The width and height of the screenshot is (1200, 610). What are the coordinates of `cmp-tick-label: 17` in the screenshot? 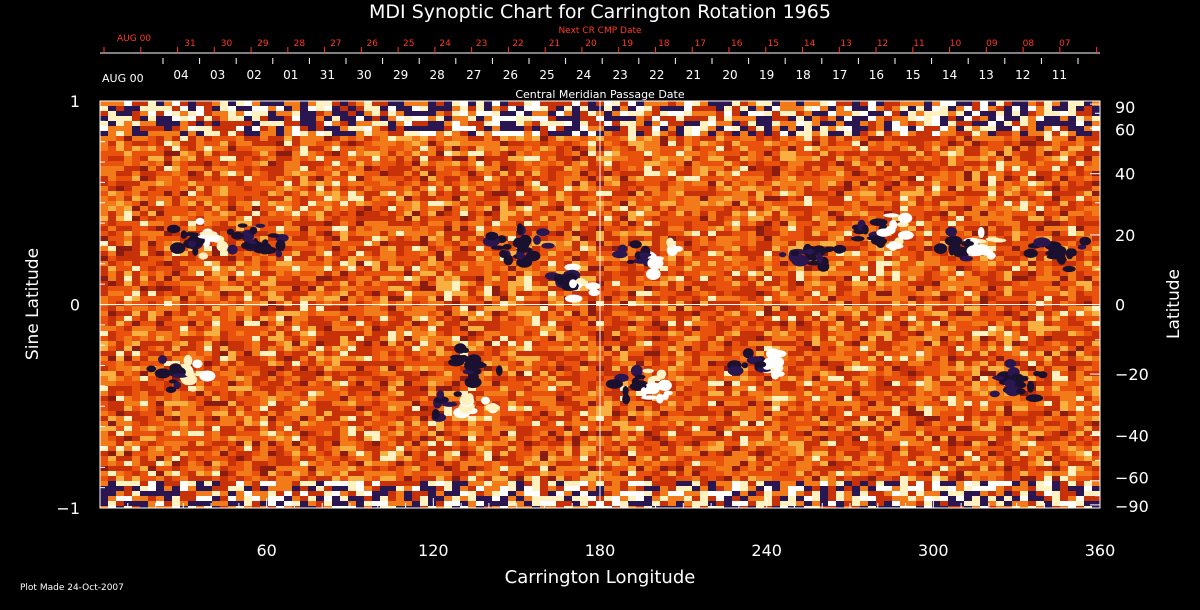 It's located at (839, 75).